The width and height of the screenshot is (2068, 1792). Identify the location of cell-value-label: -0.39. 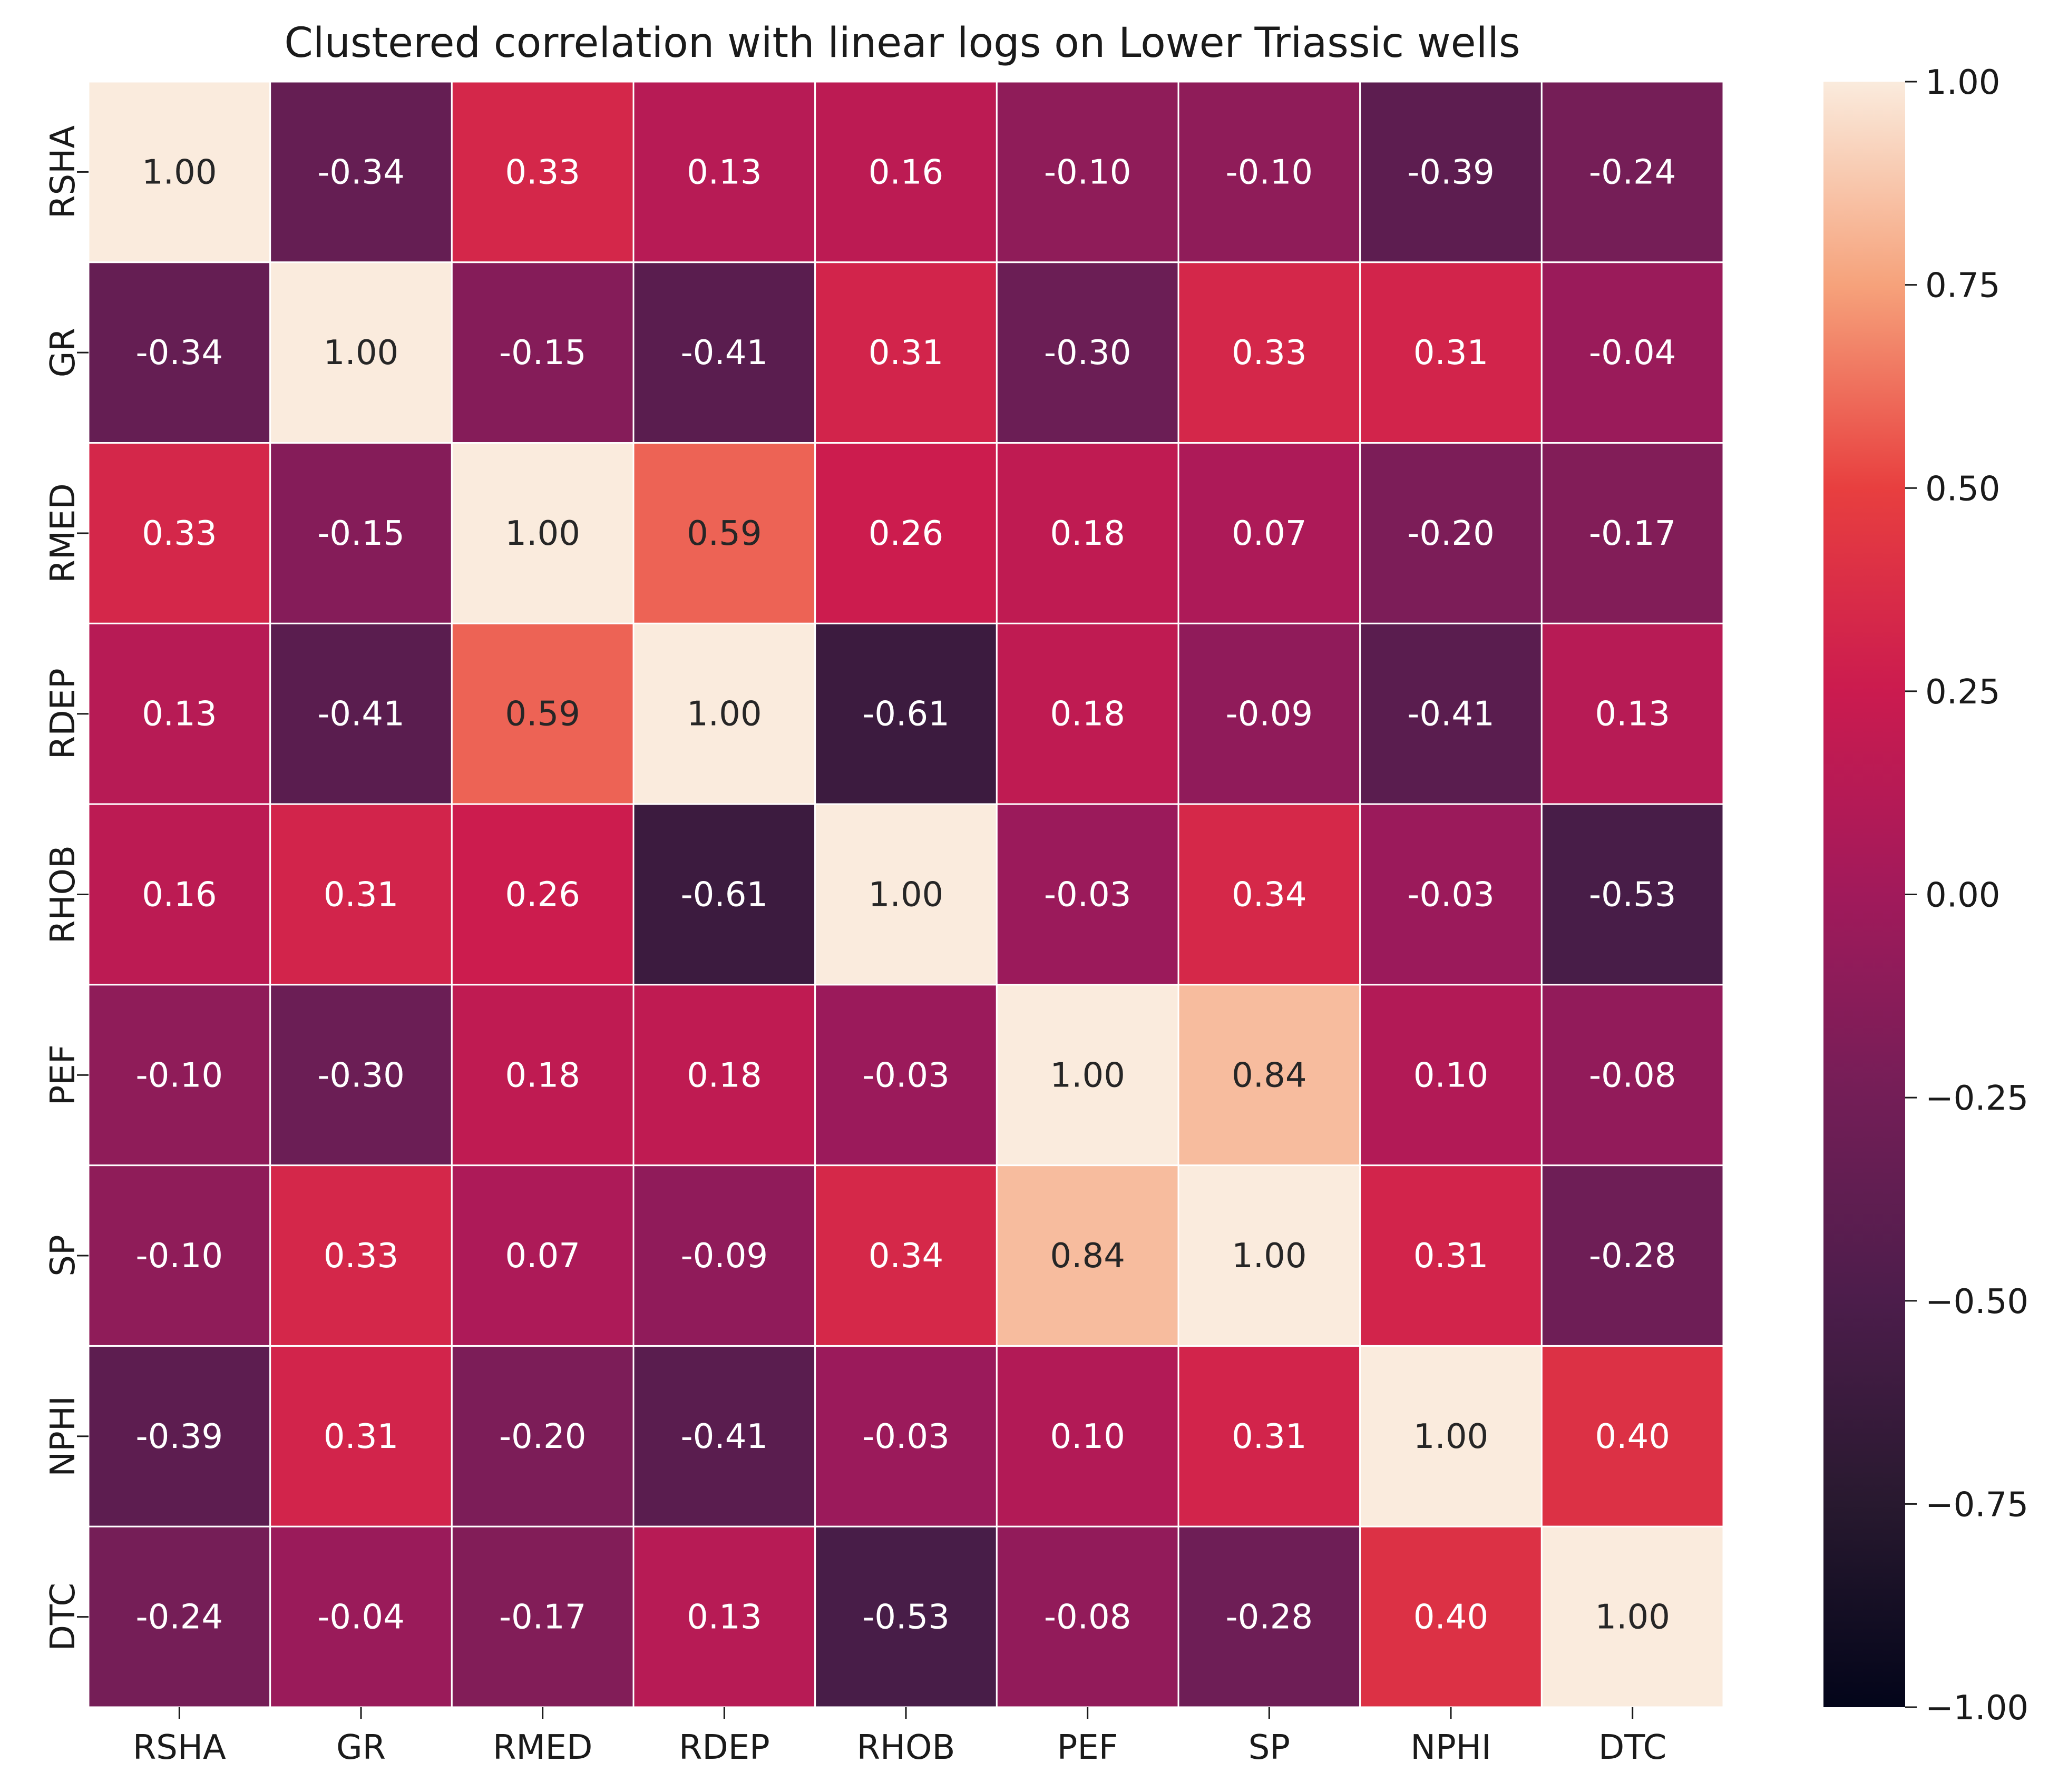
(180, 1436).